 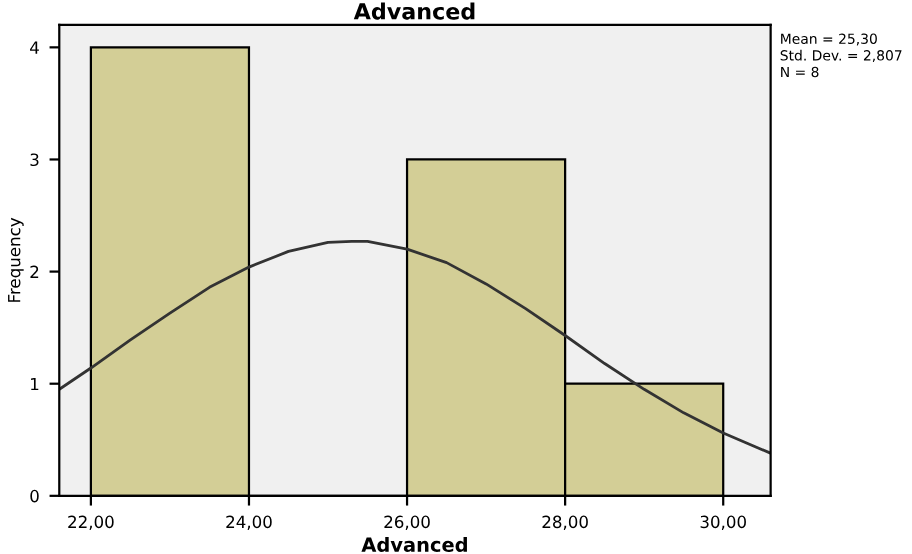 What do you see at coordinates (91, 522) in the screenshot?
I see `x-tick-label: 22,00` at bounding box center [91, 522].